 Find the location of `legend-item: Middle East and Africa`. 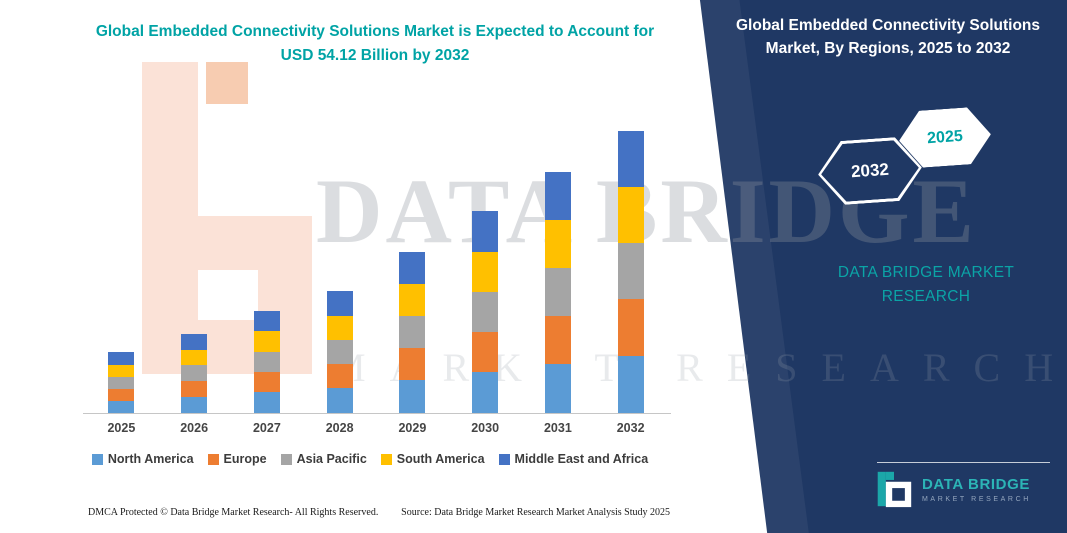

legend-item: Middle East and Africa is located at coordinates (573, 459).